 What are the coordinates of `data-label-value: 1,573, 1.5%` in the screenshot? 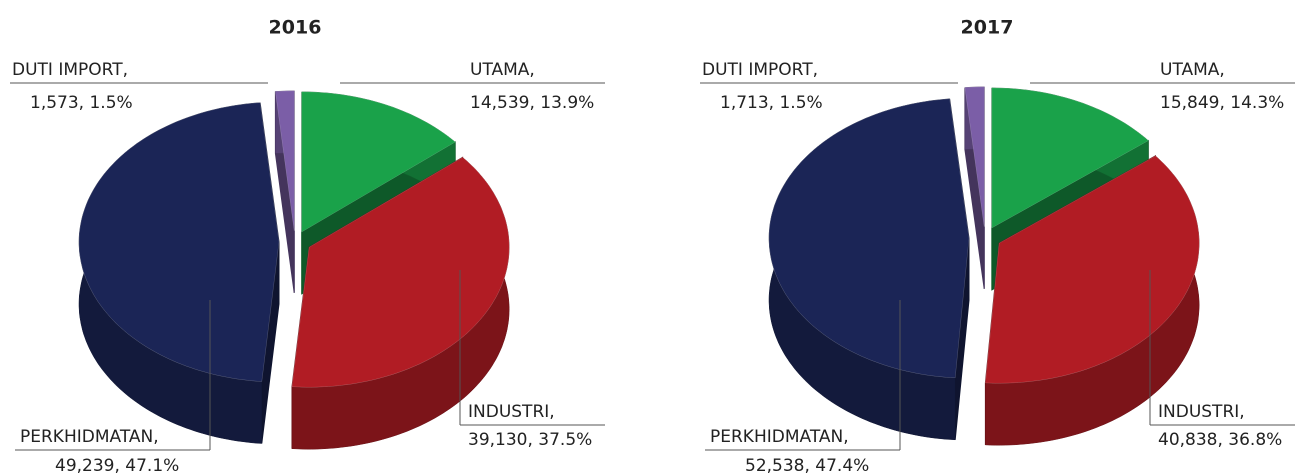 It's located at (81, 103).